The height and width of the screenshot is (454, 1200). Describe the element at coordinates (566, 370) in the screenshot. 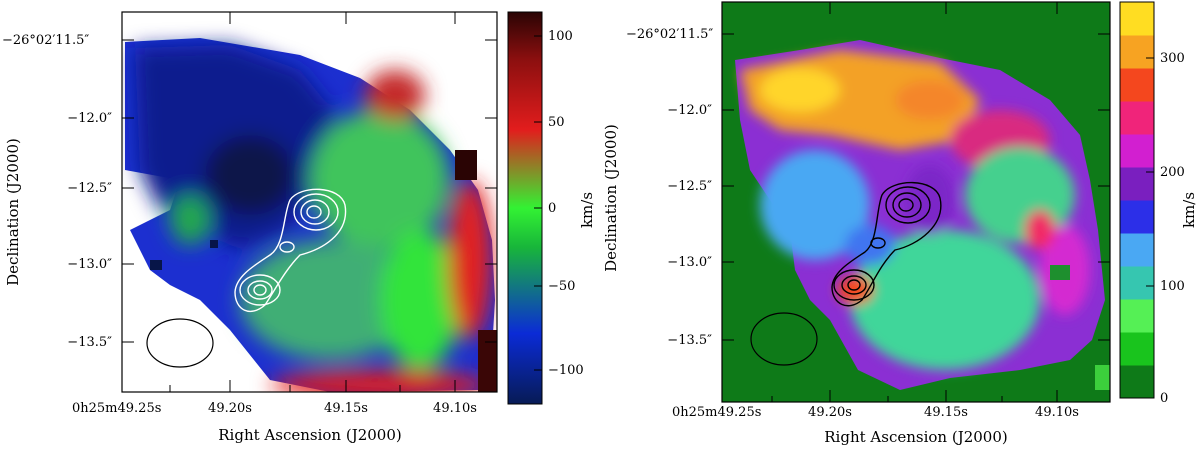

I see `colorbar-tick-label: −100` at that location.